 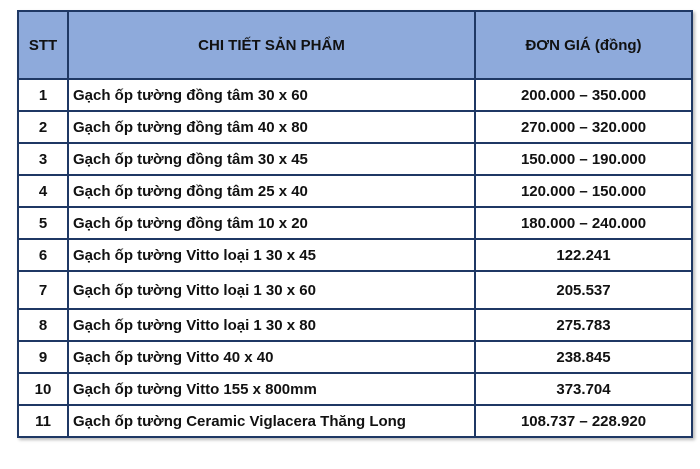 What do you see at coordinates (583, 223) in the screenshot?
I see `cell-price: 180.000 – 240.000` at bounding box center [583, 223].